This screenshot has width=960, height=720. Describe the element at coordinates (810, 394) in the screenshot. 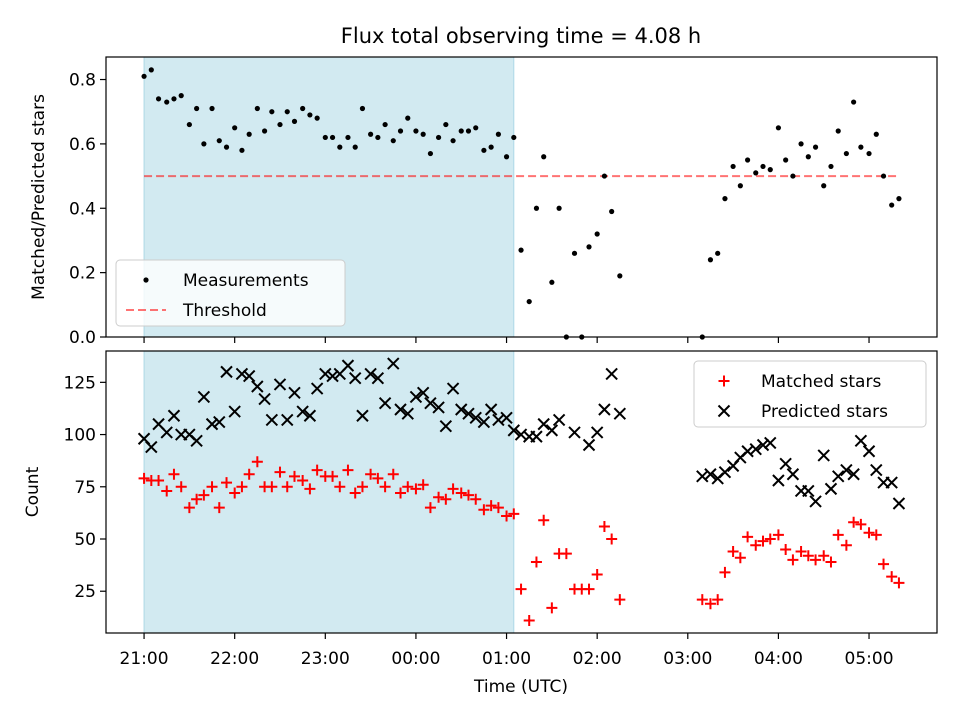

I see `legend-box` at that location.